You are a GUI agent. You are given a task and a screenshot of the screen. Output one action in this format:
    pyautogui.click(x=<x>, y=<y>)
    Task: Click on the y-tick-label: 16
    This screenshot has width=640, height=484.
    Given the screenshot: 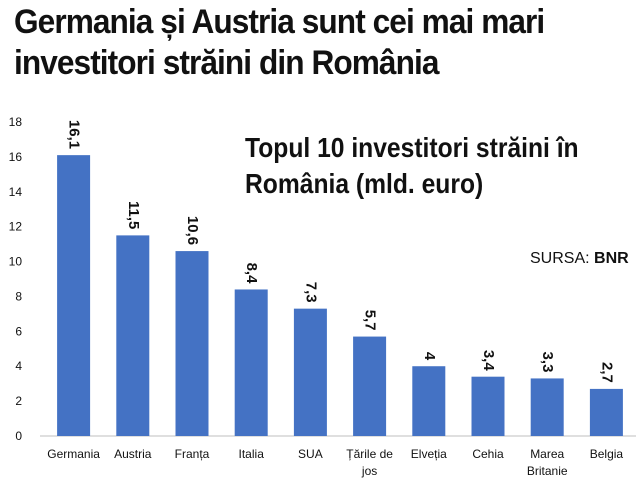 What is the action you would take?
    pyautogui.click(x=16, y=157)
    